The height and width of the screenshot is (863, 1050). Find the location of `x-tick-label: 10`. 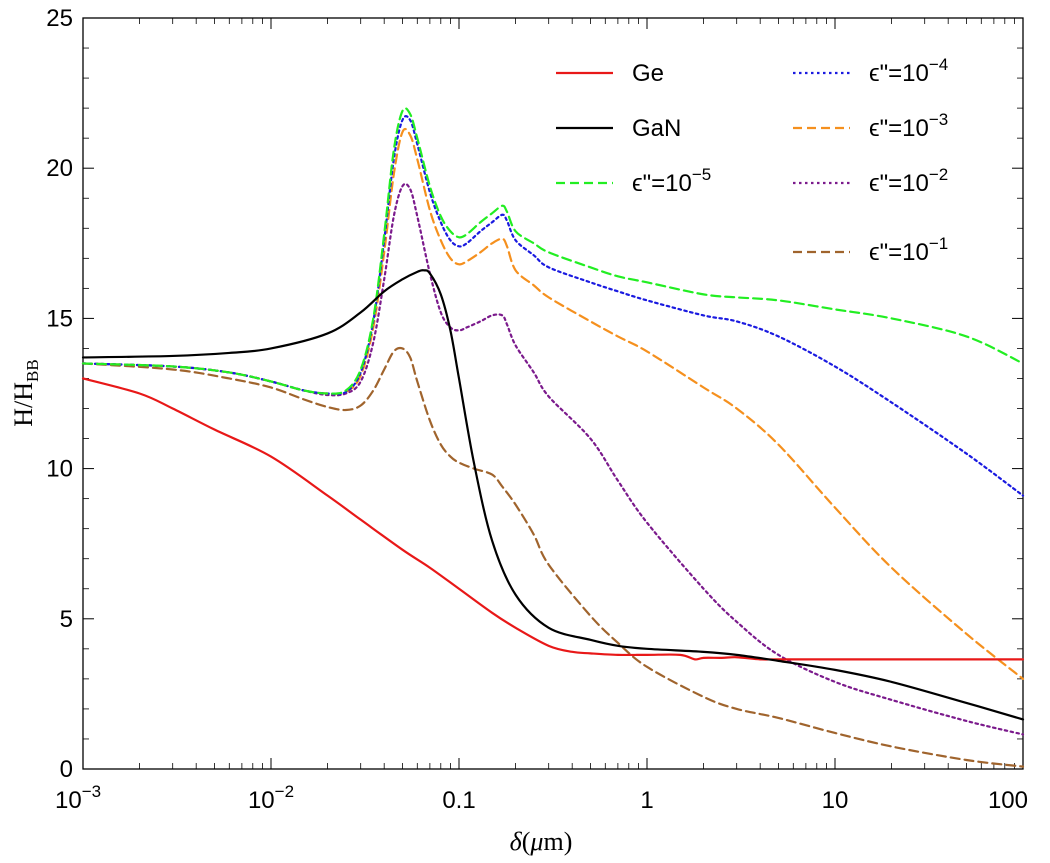

x-tick-label: 10 is located at coordinates (835, 800).